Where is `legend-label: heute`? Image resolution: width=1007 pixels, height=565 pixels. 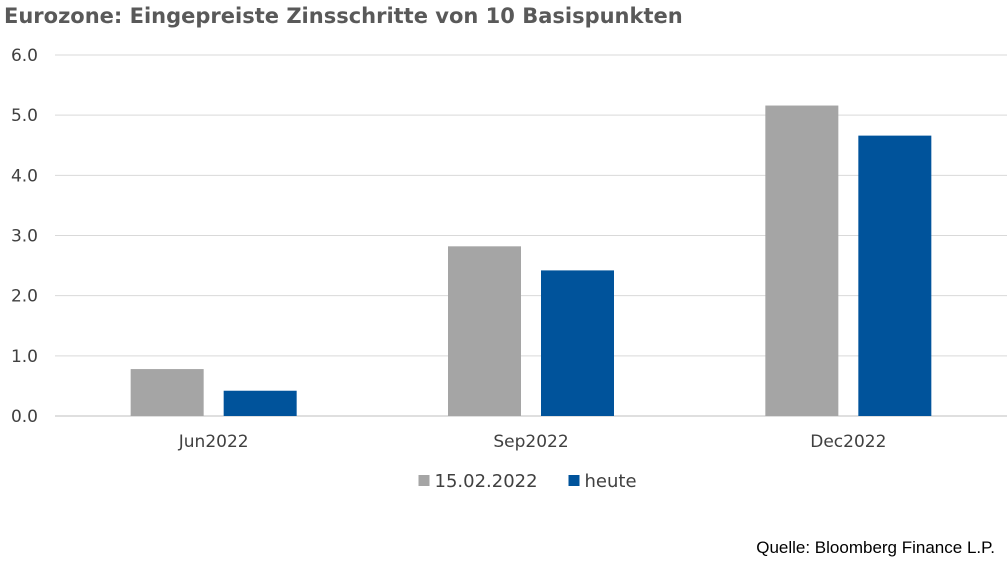 legend-label: heute is located at coordinates (611, 481).